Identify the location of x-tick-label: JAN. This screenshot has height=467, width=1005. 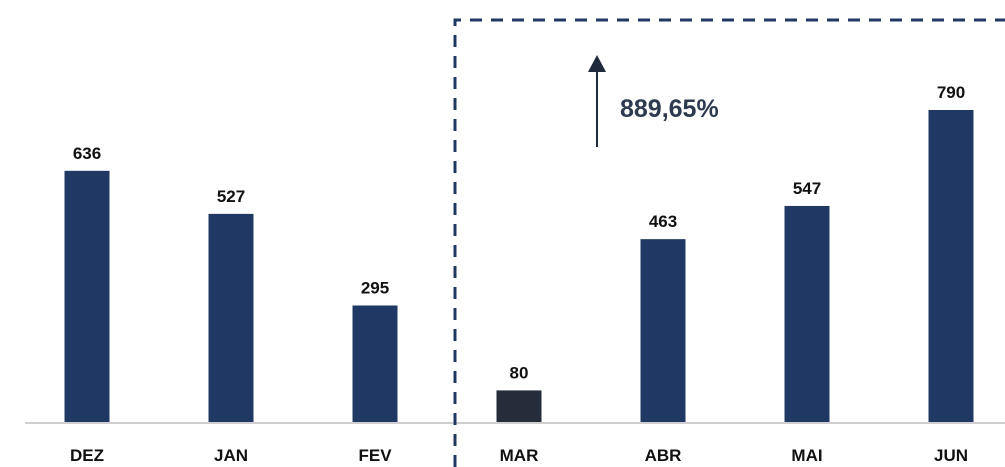
(231, 455).